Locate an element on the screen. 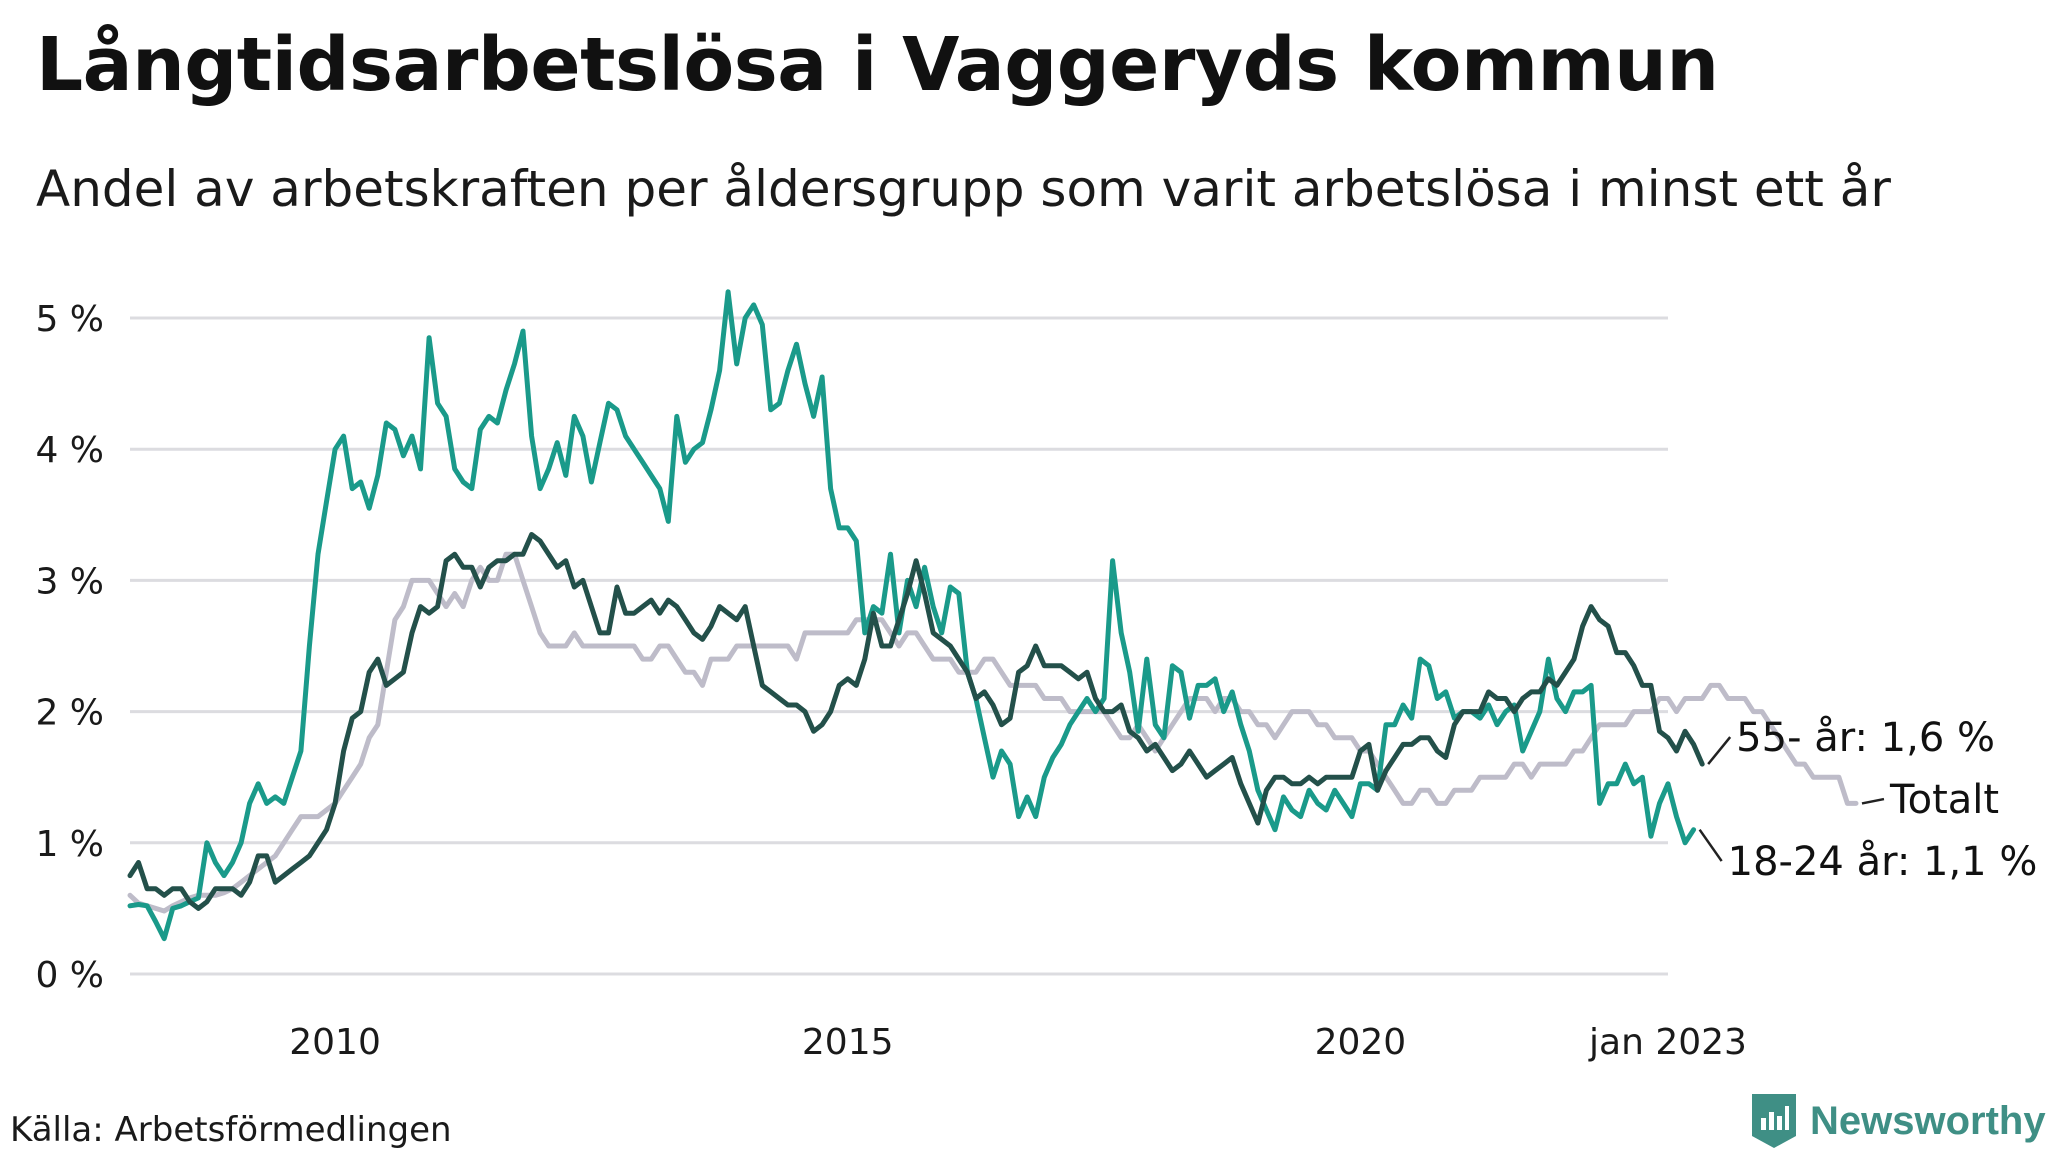 The width and height of the screenshot is (2048, 1152). source-note: Källa: Arbetsförmedlingen is located at coordinates (231, 1130).